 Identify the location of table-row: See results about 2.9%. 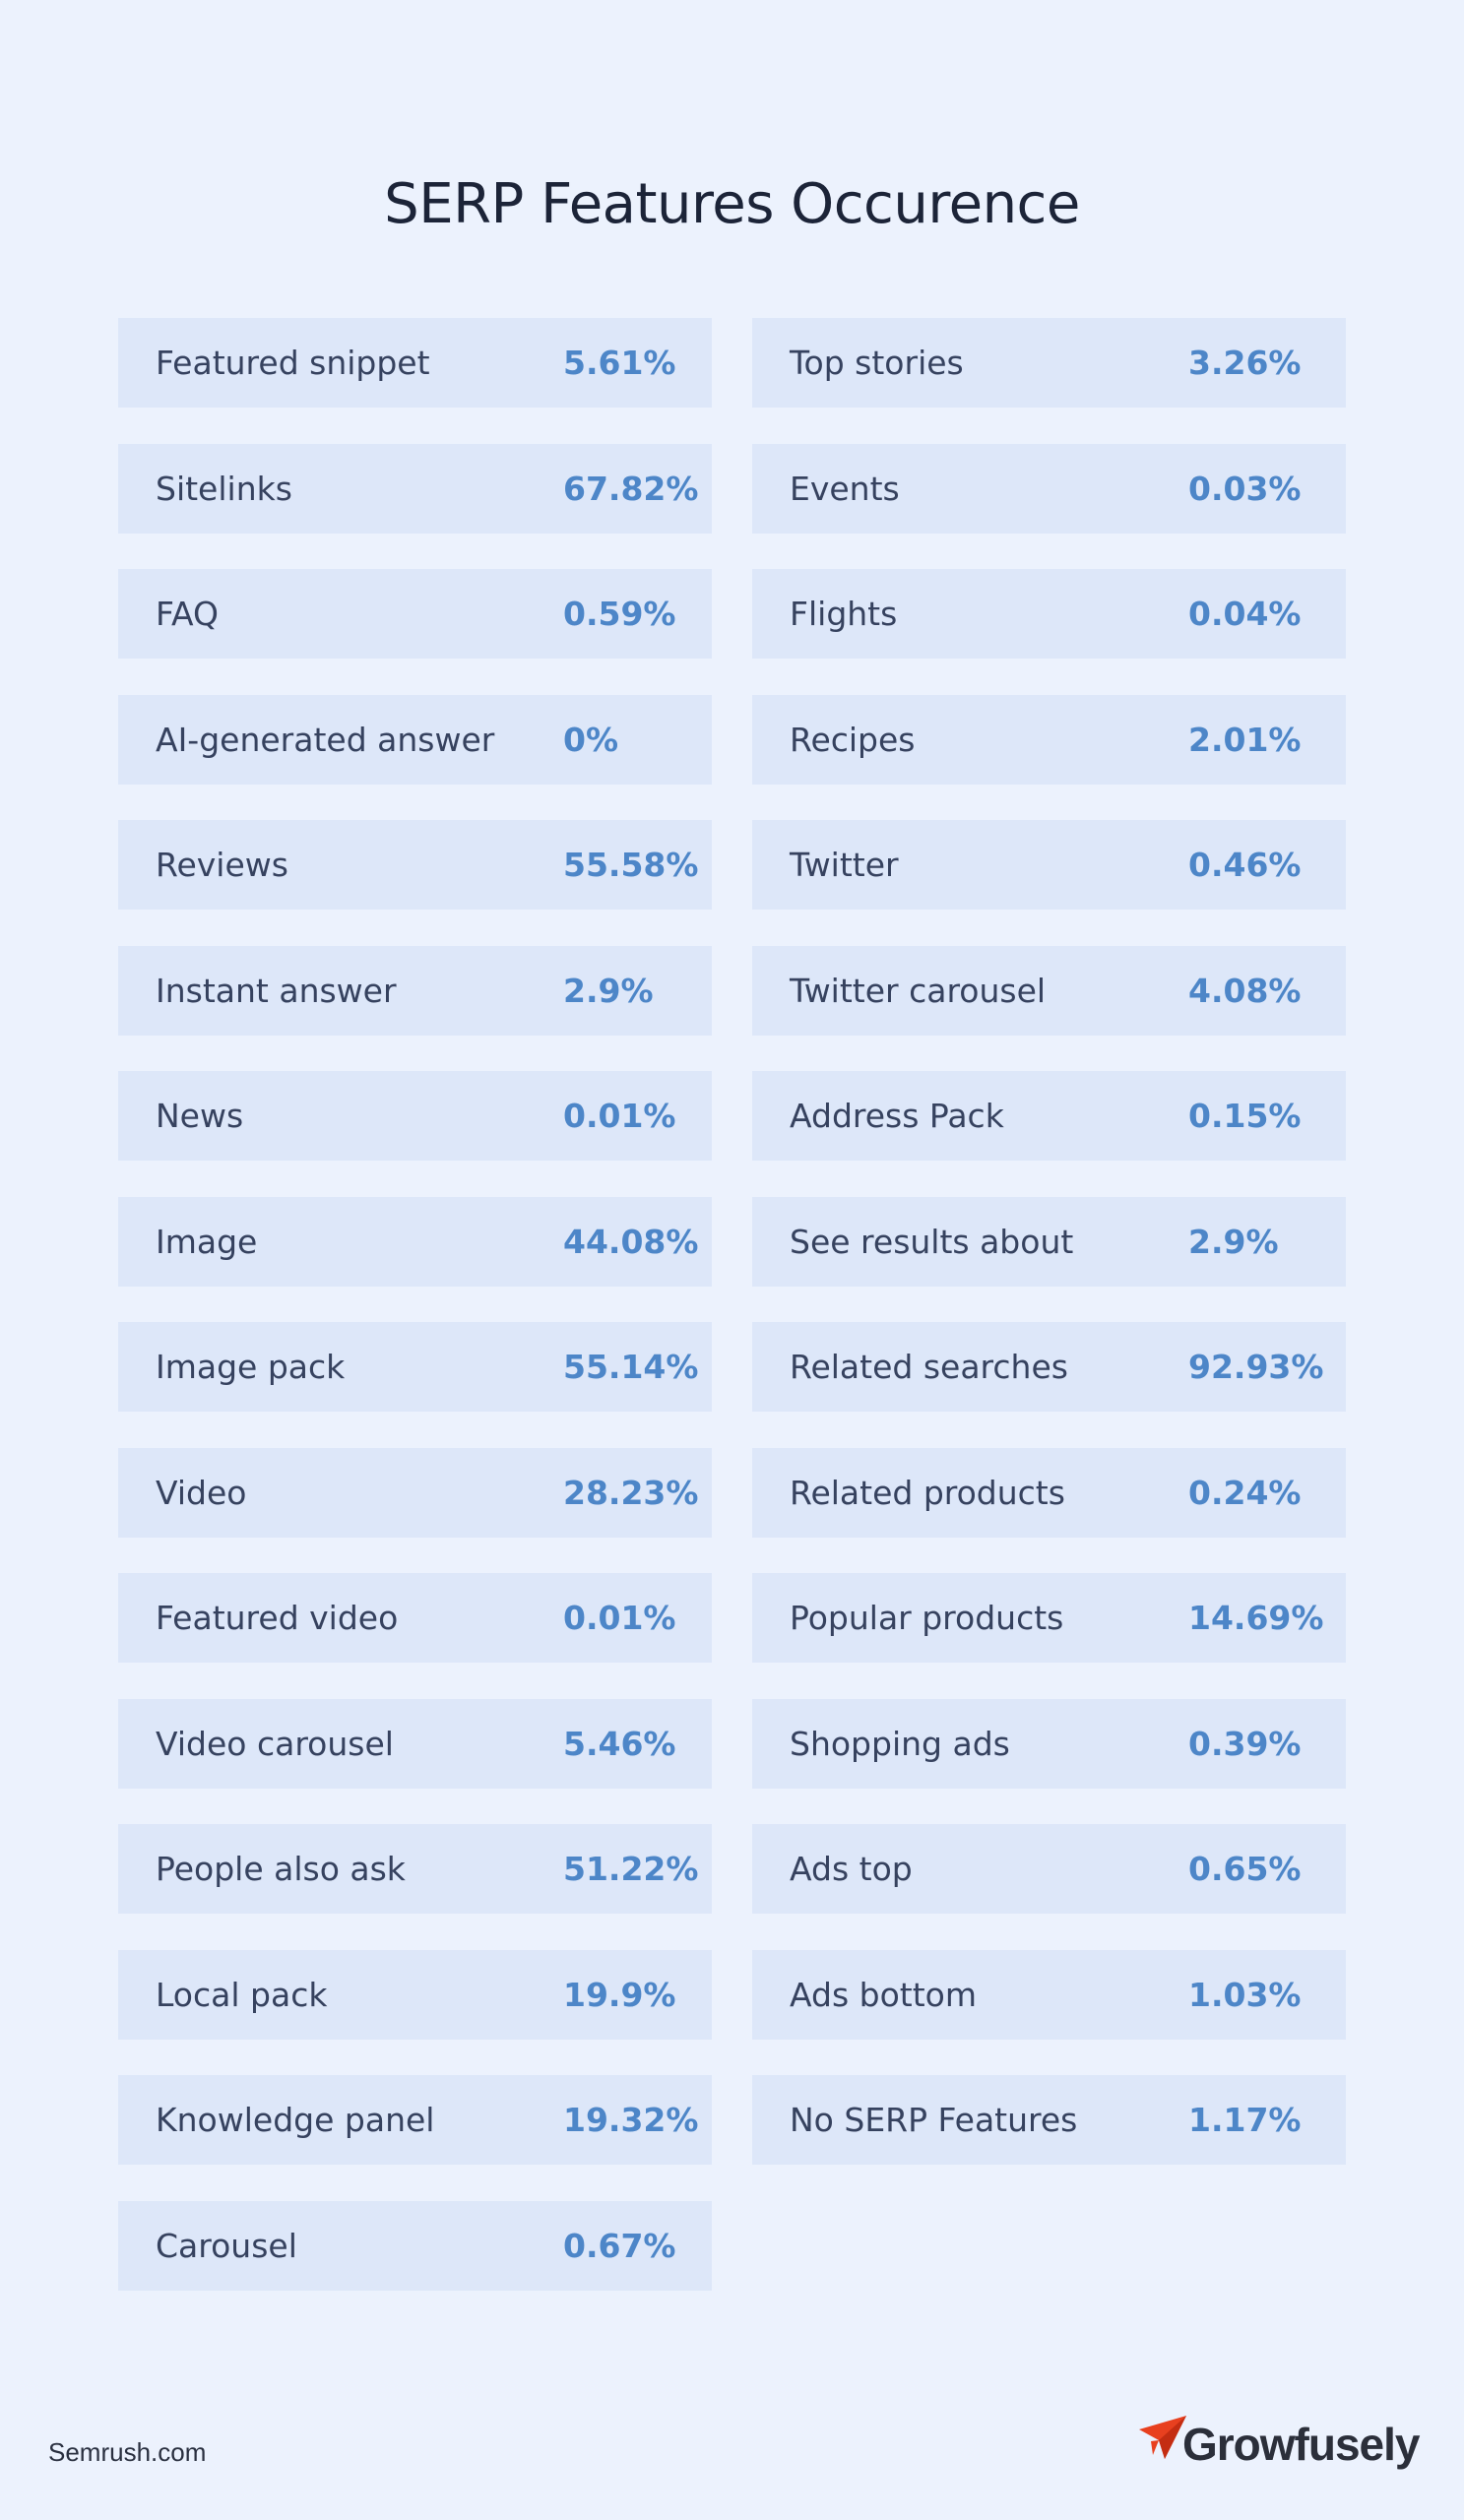
(1049, 1241).